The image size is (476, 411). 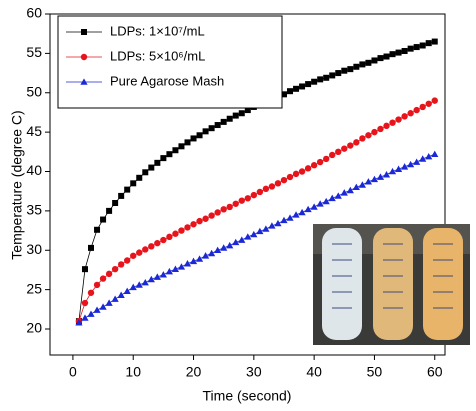 What do you see at coordinates (34, 170) in the screenshot?
I see `y-tick-label: 40` at bounding box center [34, 170].